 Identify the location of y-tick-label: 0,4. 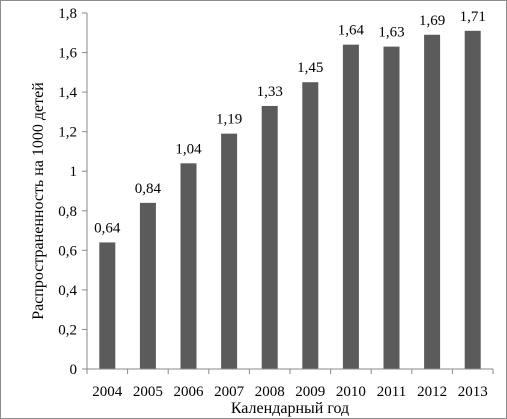
(67, 291).